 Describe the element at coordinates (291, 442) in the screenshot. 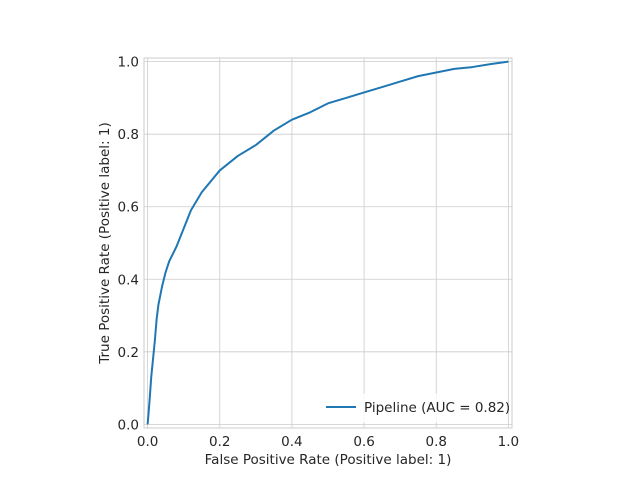

I see `x-tick-label: 0.4` at that location.